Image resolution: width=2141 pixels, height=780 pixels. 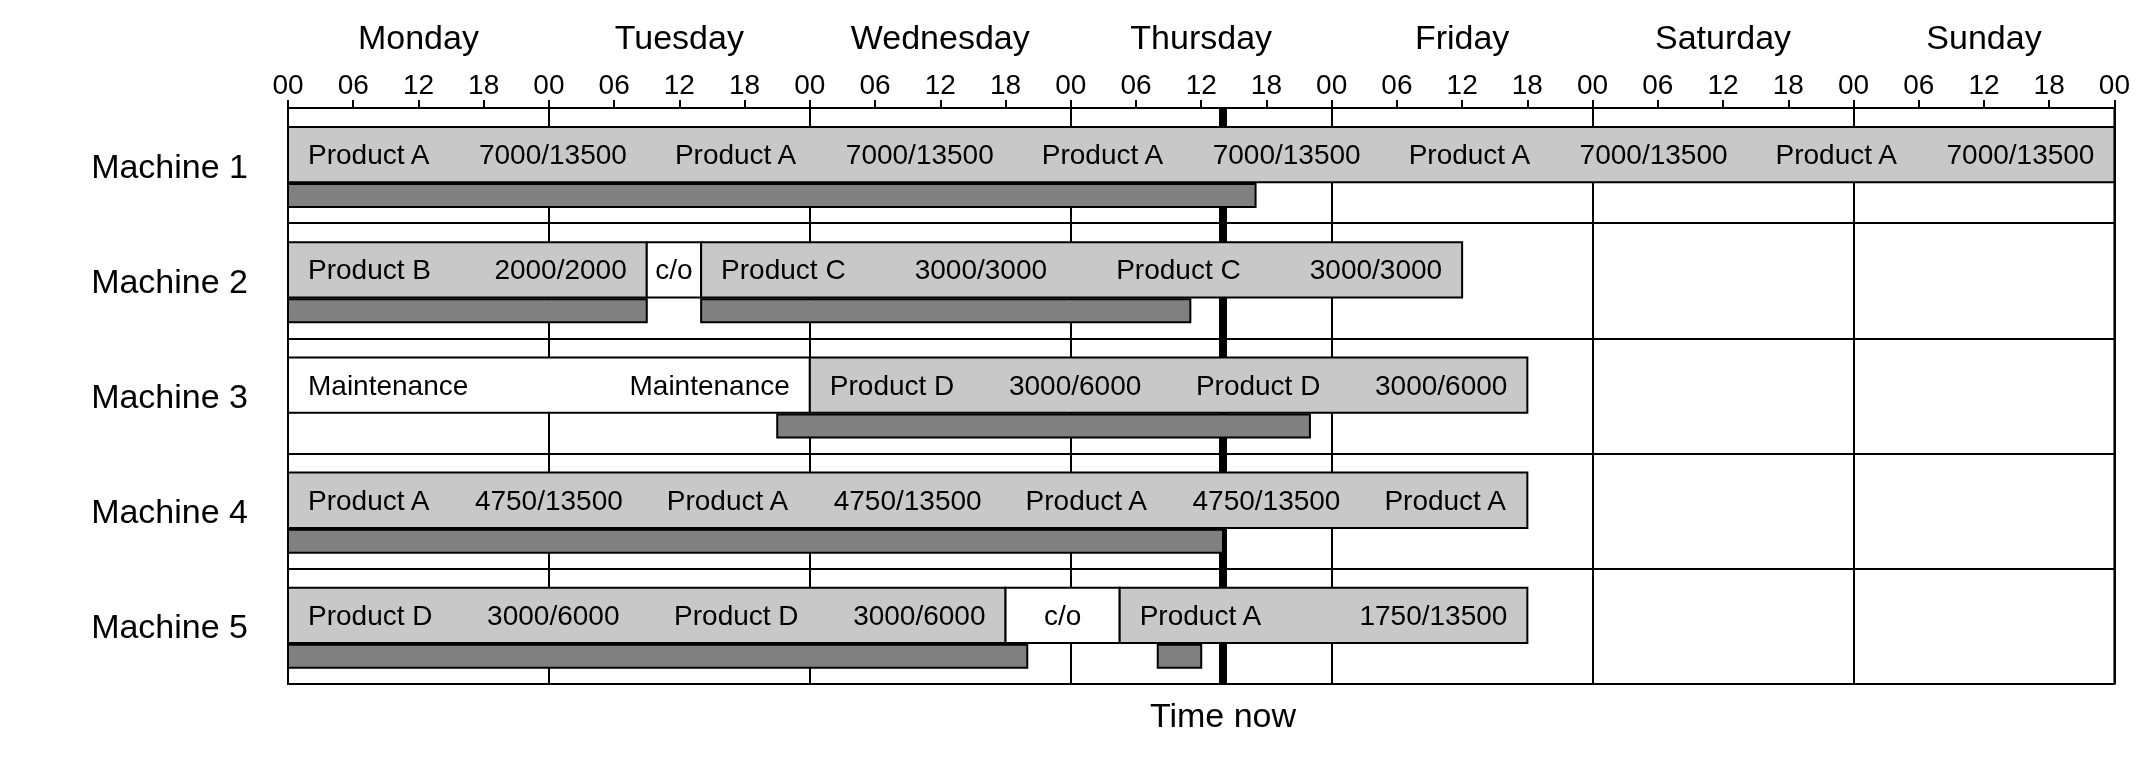 What do you see at coordinates (1984, 37) in the screenshot?
I see `text: Sunday` at bounding box center [1984, 37].